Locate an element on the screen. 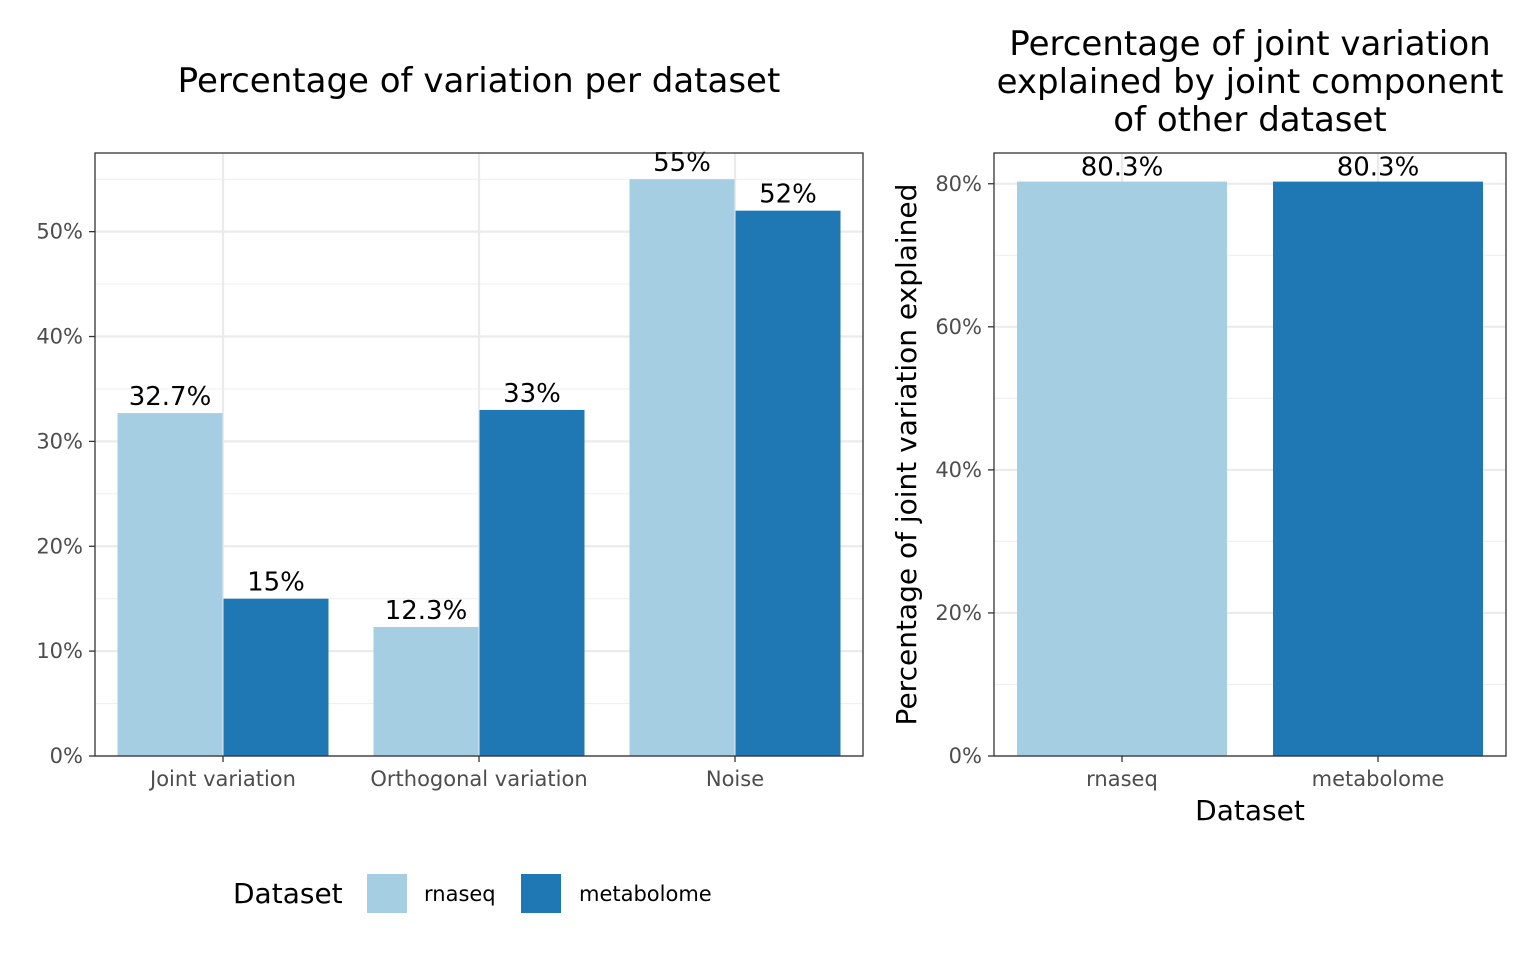 This screenshot has height=960, width=1536. left-x-tick-label: Noise is located at coordinates (735, 779).